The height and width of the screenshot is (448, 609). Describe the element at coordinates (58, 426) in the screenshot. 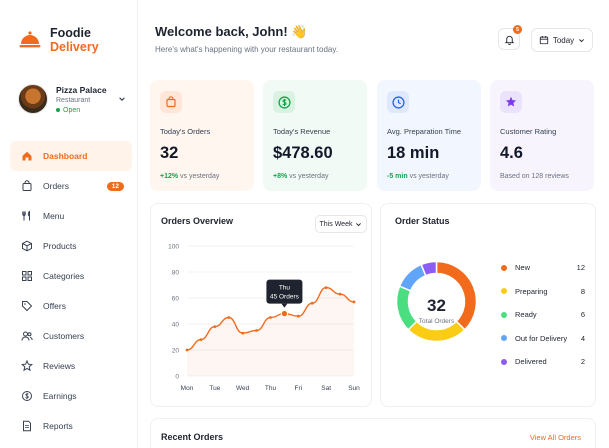

I see `sidebar-item-label: Reports` at that location.